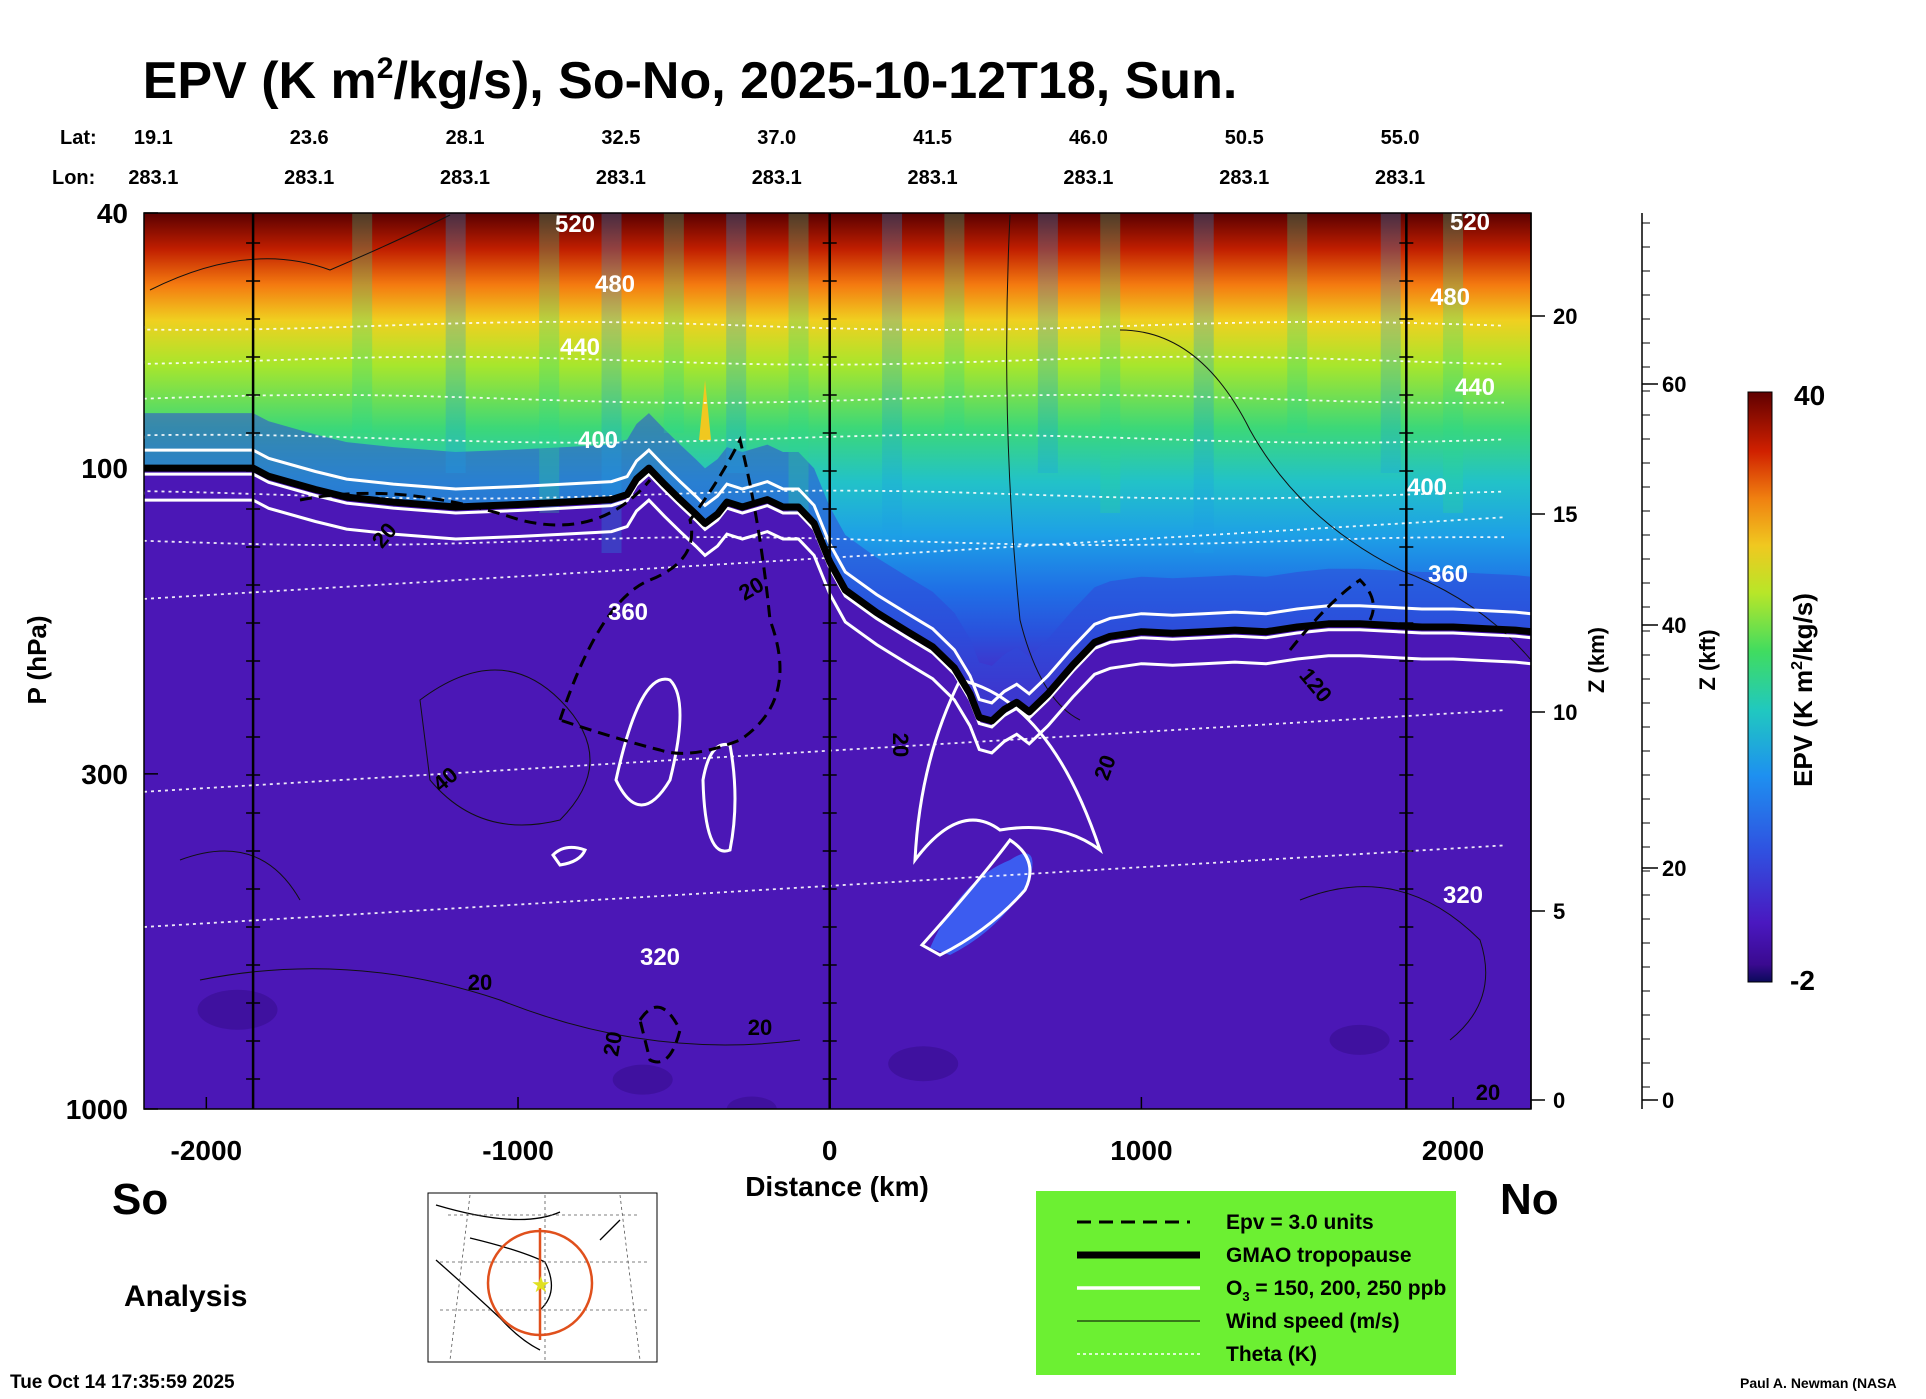  Describe the element at coordinates (615, 284) in the screenshot. I see `theta-label: 480` at that location.